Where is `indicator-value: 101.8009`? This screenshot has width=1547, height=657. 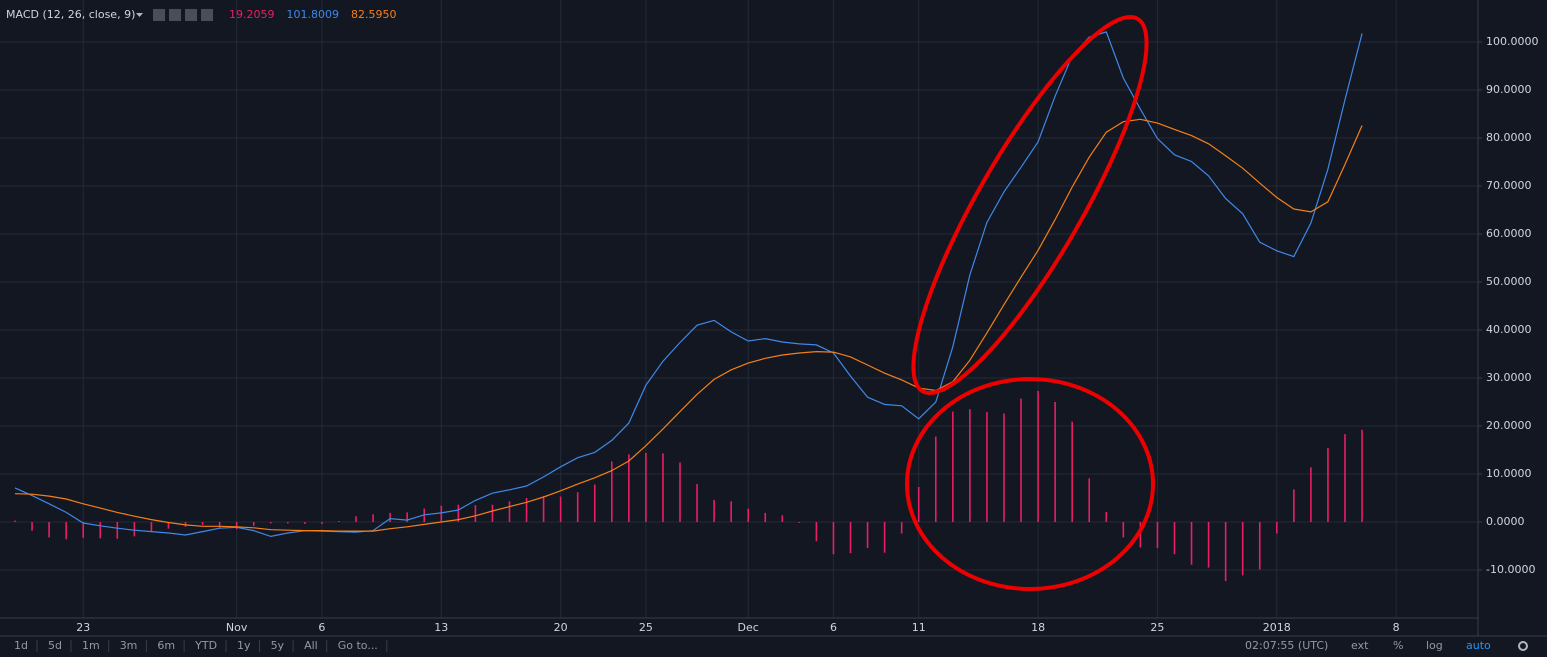 indicator-value: 101.8009 is located at coordinates (313, 14).